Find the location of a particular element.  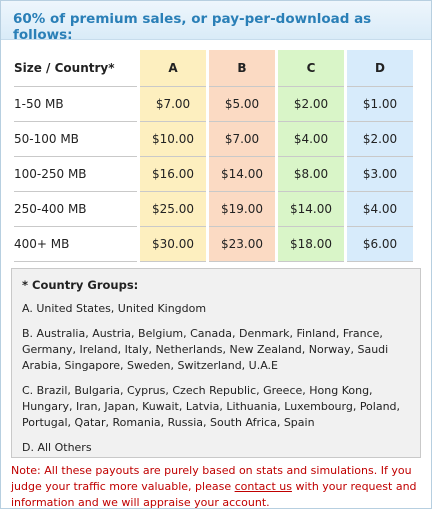

table-row: 1-50 MB $7.00 $5.00 $2.00 $1.00 is located at coordinates (213, 104).